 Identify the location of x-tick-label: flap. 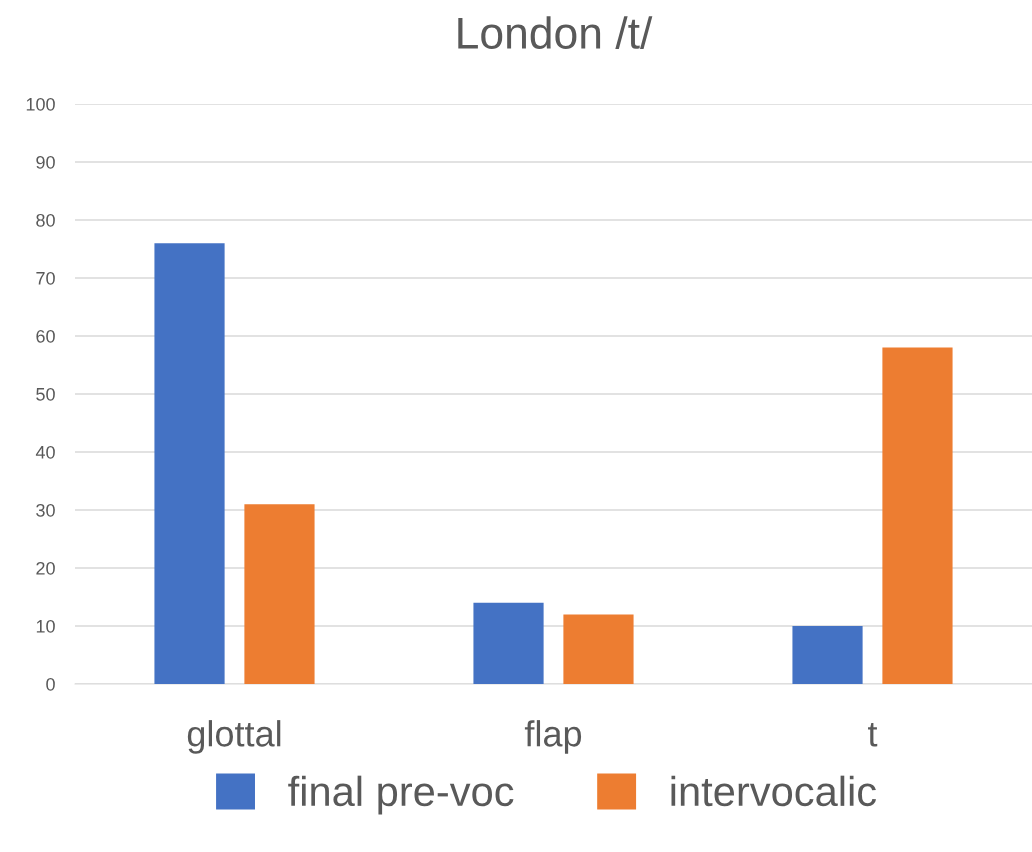
(553, 737).